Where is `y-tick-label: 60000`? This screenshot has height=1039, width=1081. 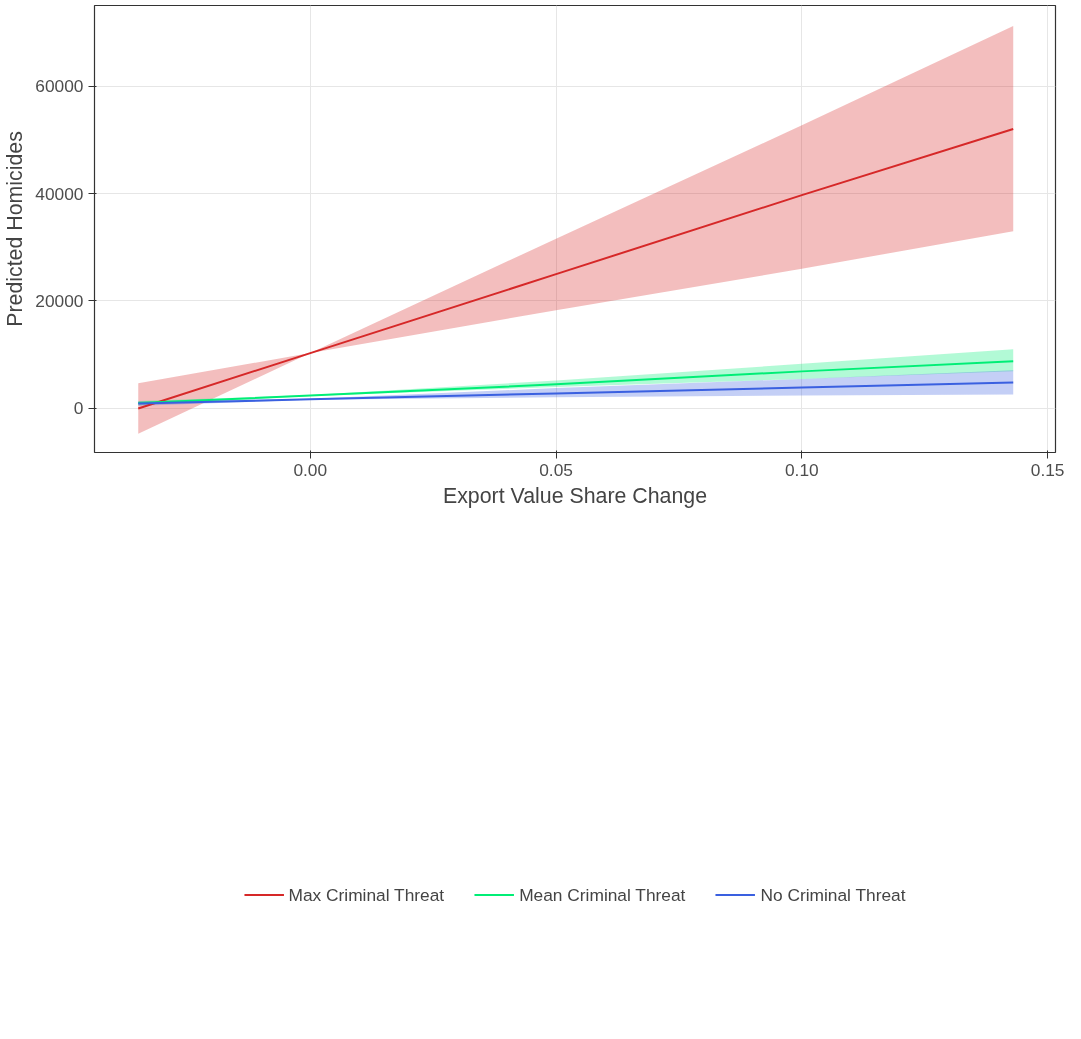 y-tick-label: 60000 is located at coordinates (59, 86).